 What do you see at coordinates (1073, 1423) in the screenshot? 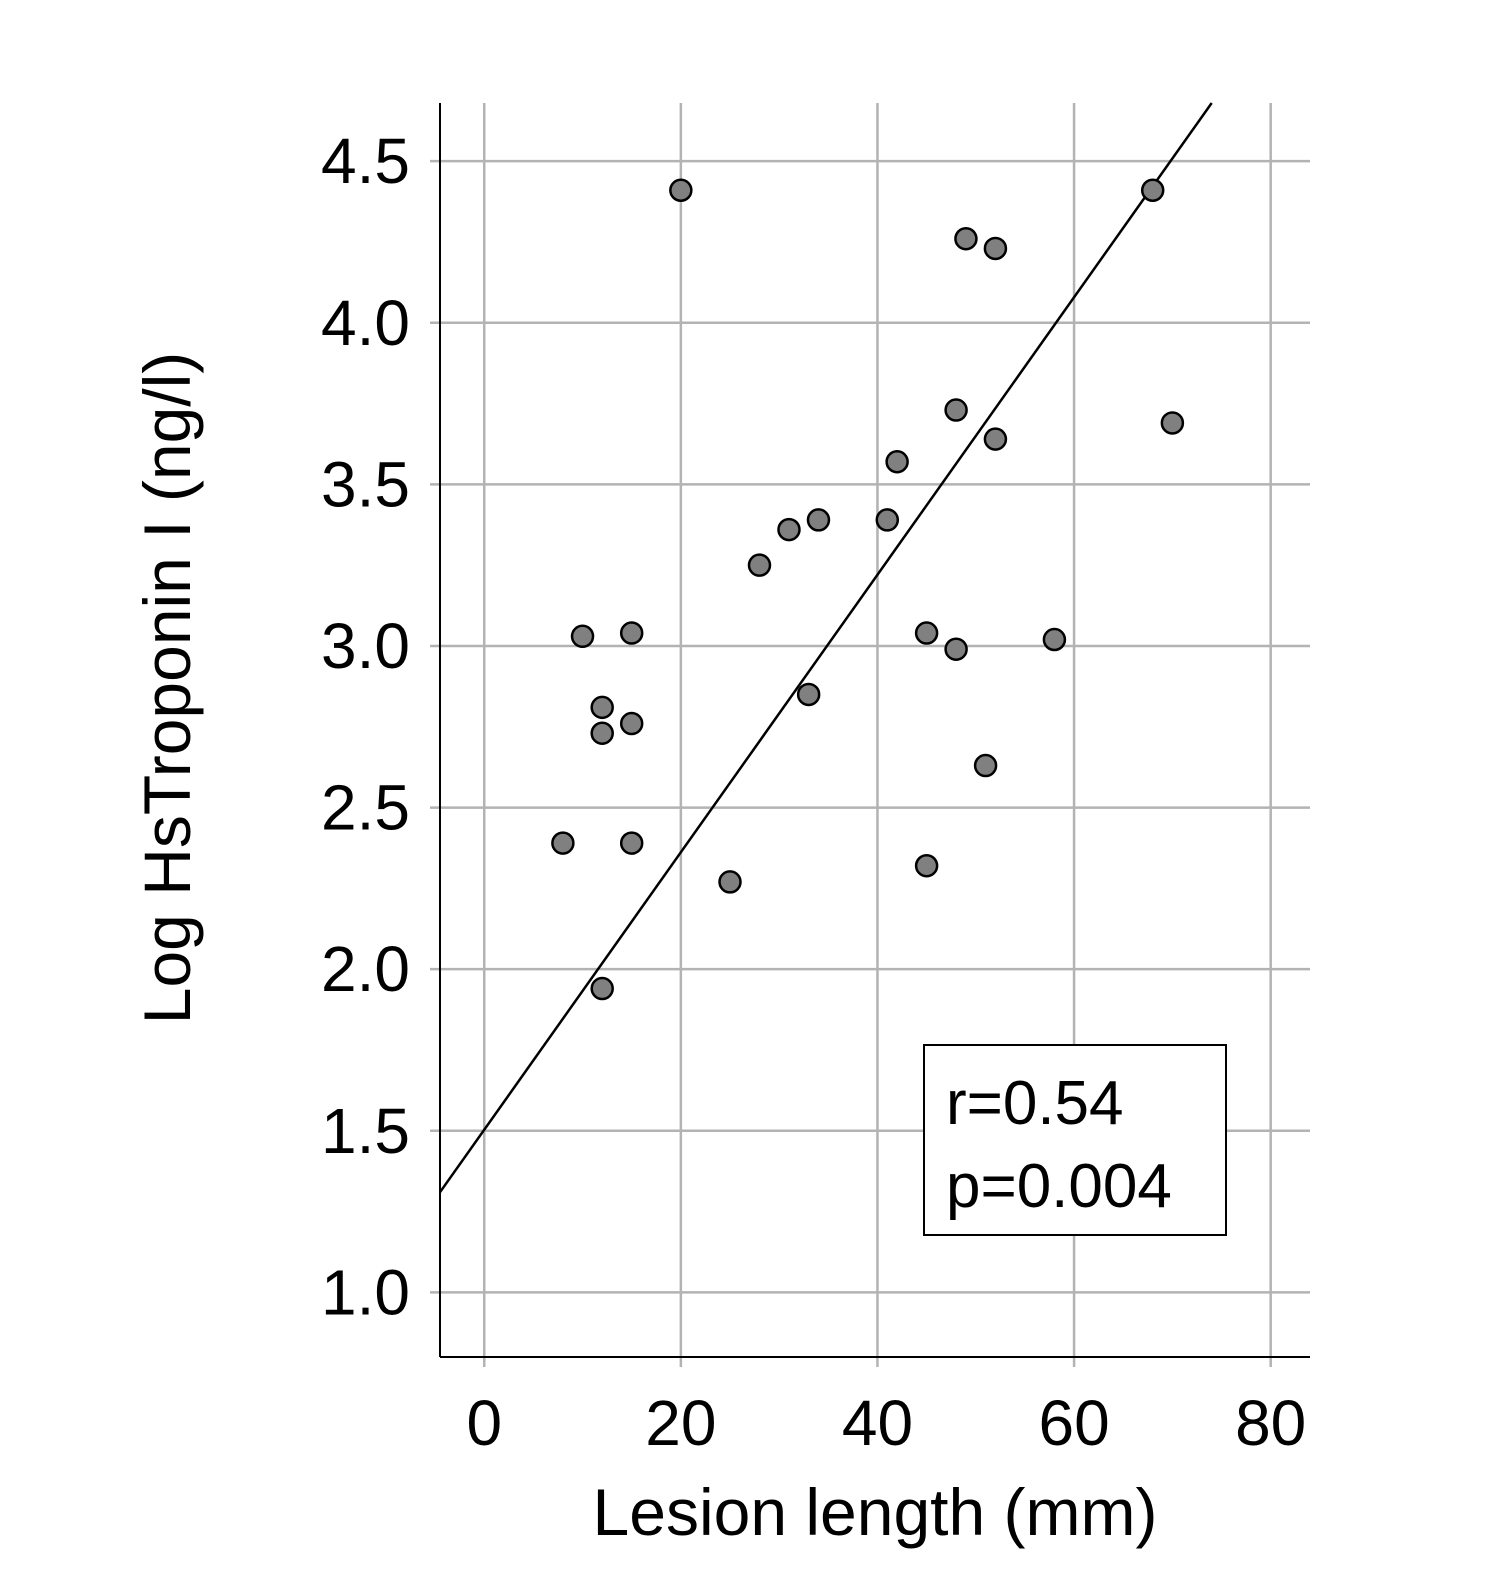
I see `x-tick-label: 60` at bounding box center [1073, 1423].